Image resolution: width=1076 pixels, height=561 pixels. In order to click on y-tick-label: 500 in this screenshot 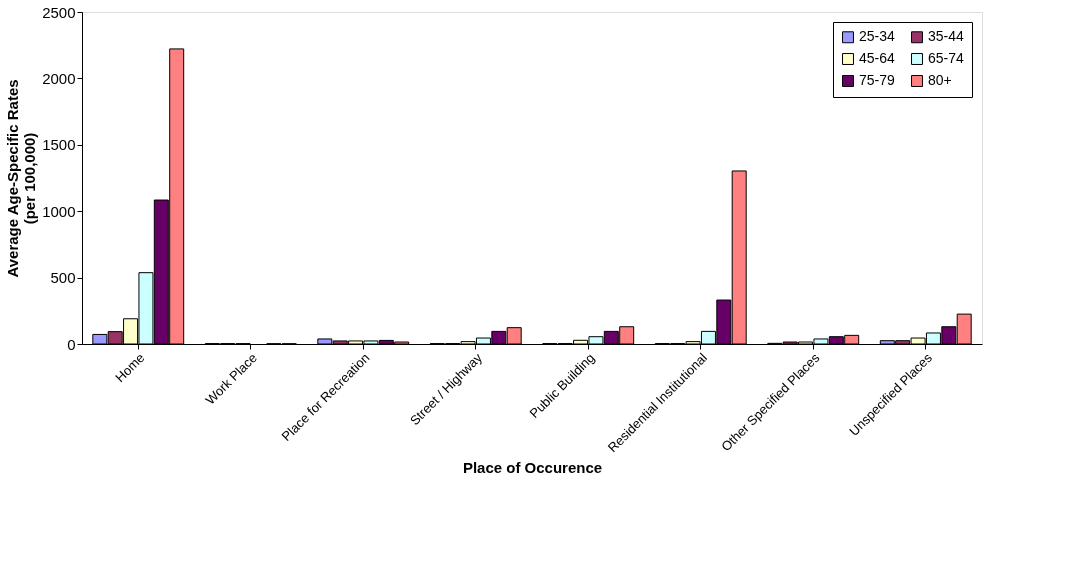, I will do `click(63, 278)`.